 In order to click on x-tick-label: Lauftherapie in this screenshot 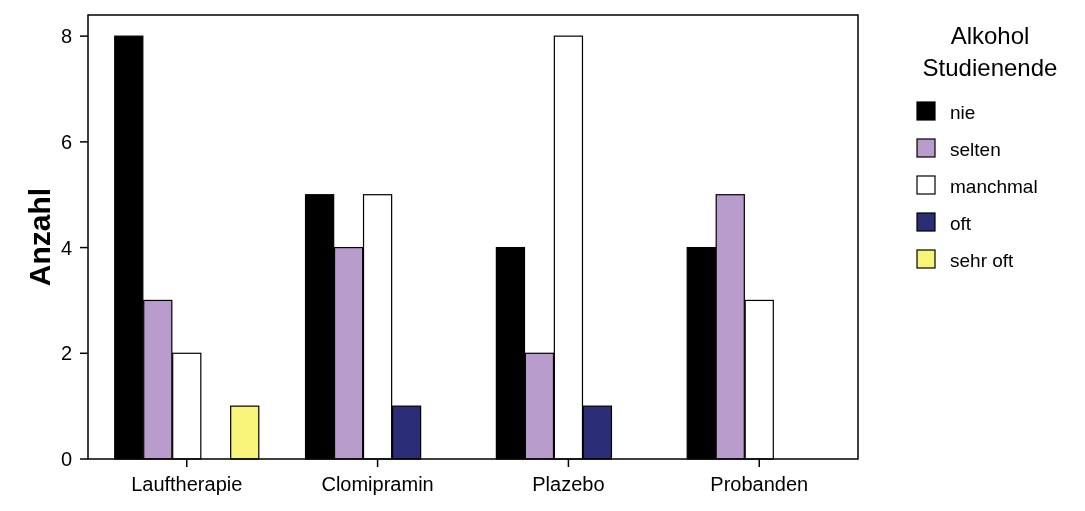, I will do `click(187, 484)`.